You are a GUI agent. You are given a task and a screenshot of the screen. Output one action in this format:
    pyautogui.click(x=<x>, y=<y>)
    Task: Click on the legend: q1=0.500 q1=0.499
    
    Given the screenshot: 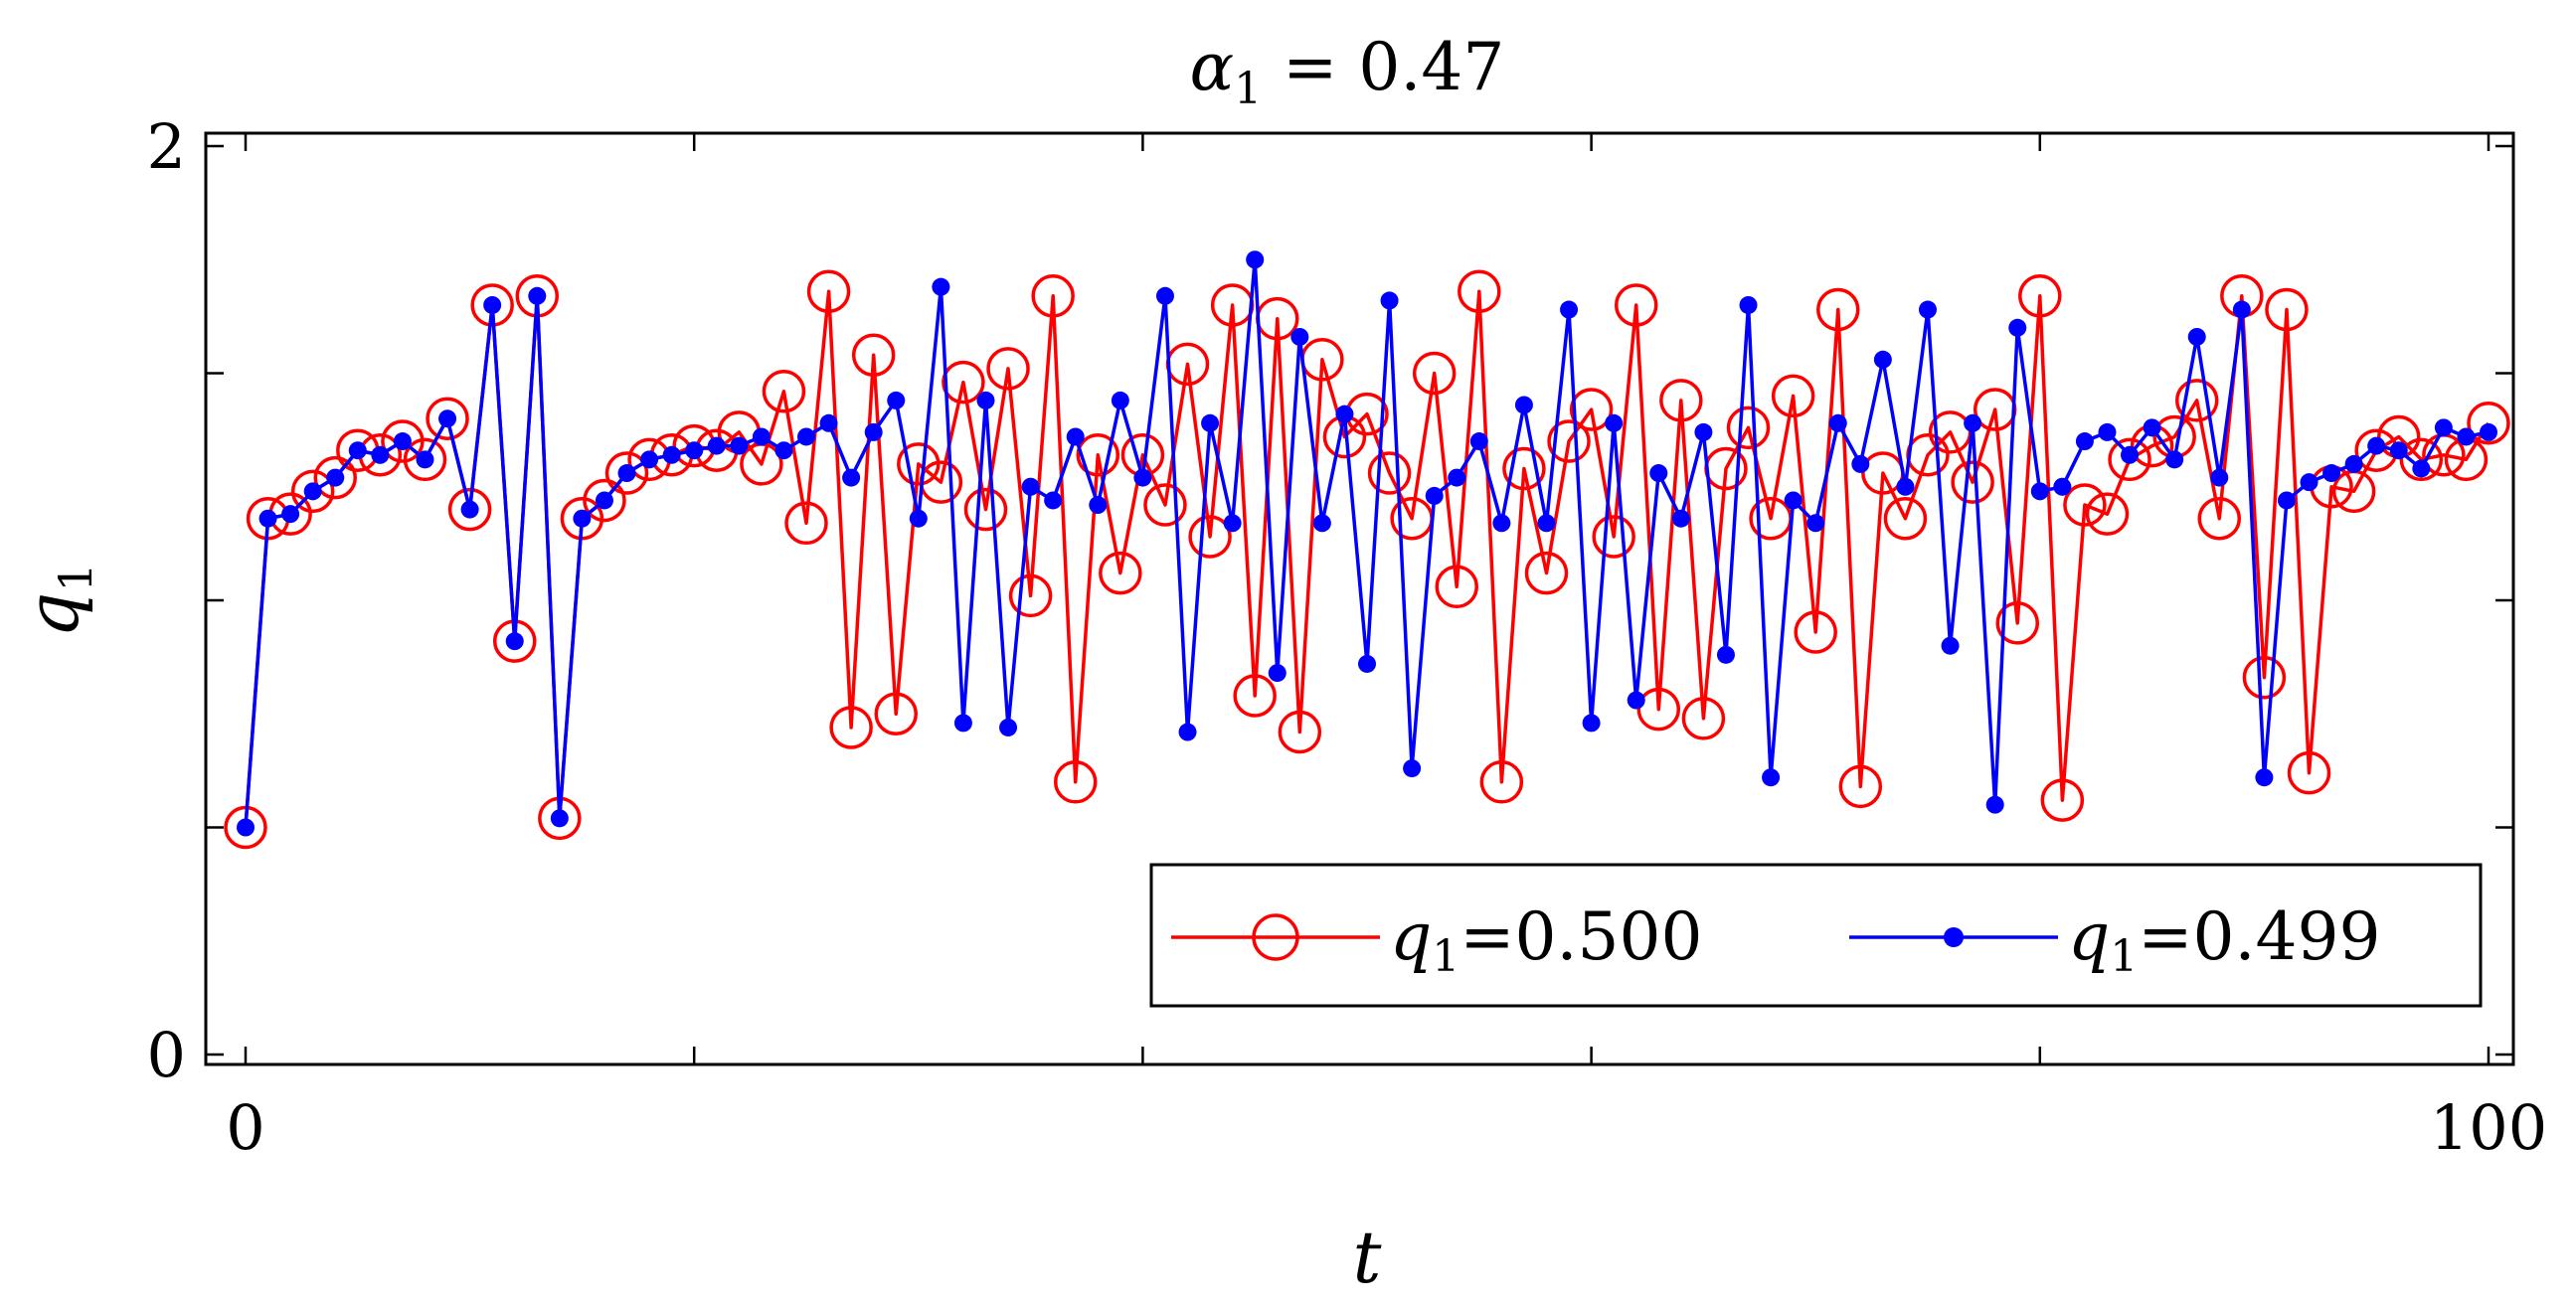 What is the action you would take?
    pyautogui.click(x=1816, y=935)
    